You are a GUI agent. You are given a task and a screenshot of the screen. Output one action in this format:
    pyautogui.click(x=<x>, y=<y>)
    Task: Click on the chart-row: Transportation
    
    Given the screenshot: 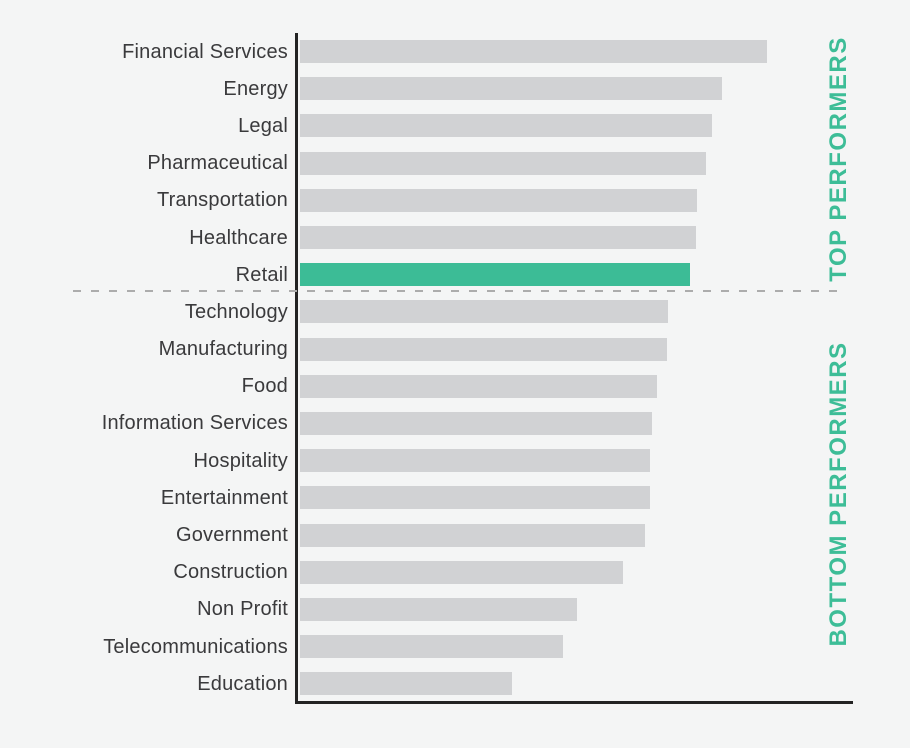 What is the action you would take?
    pyautogui.click(x=430, y=200)
    